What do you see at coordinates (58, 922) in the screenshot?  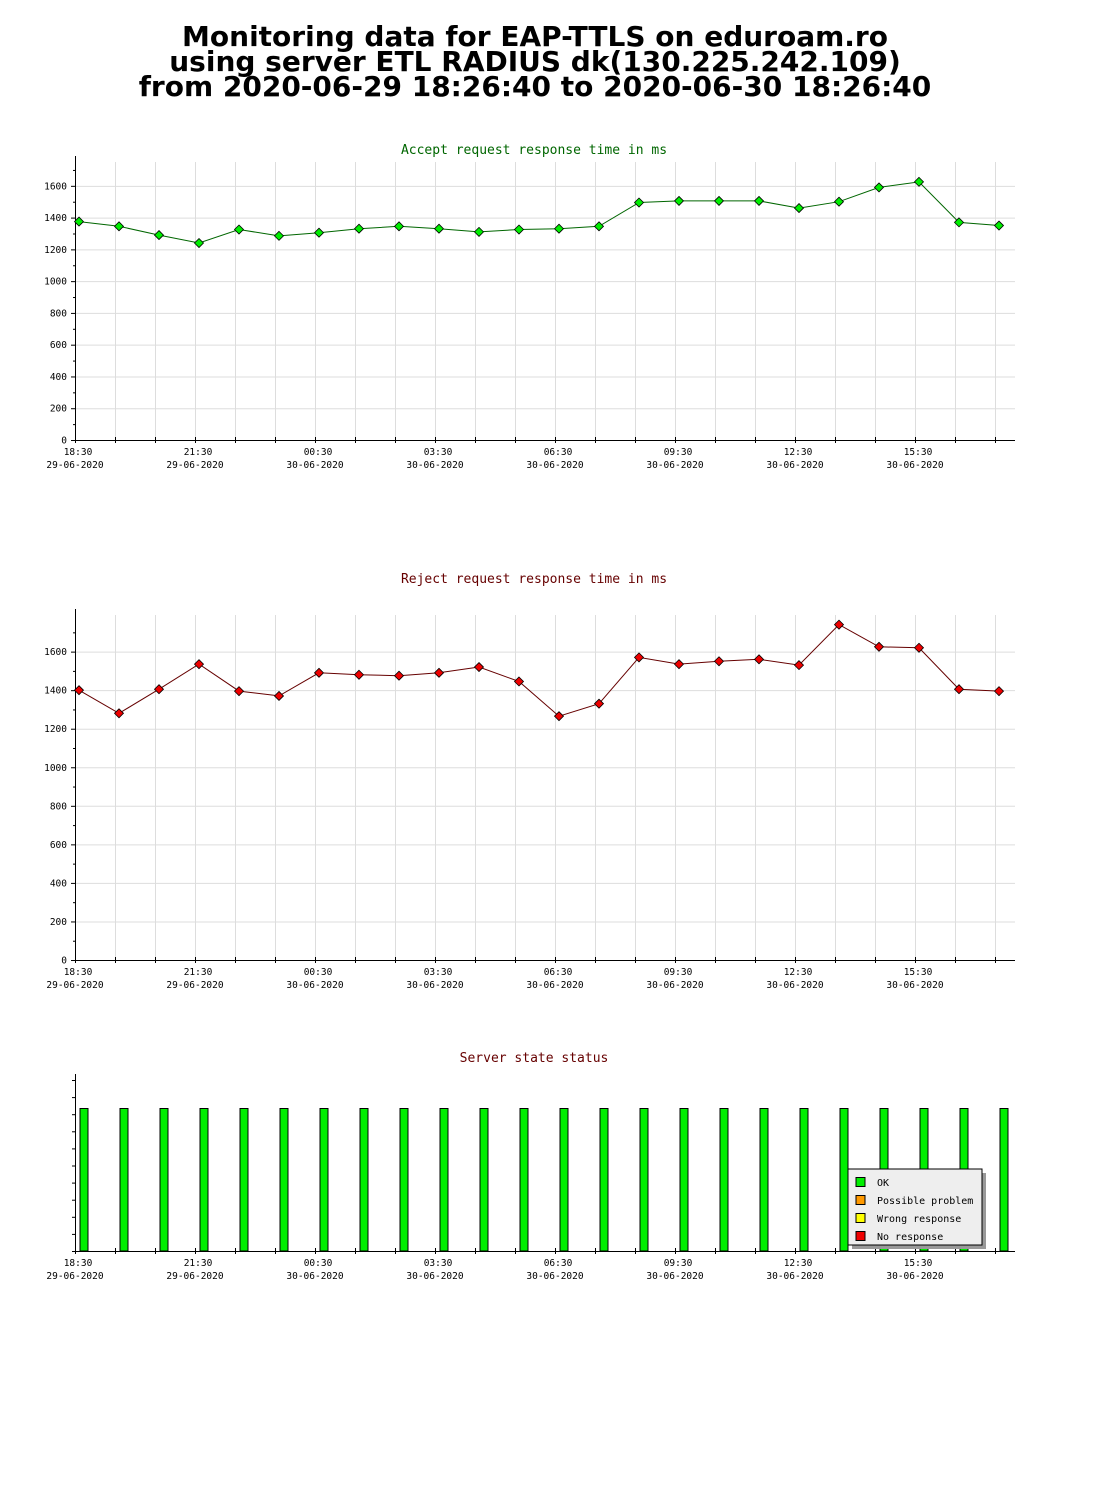 I see `y-tick-label: 200` at bounding box center [58, 922].